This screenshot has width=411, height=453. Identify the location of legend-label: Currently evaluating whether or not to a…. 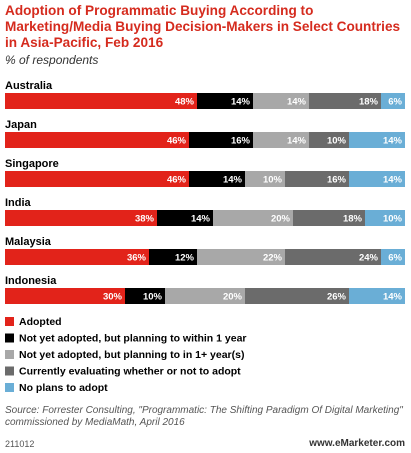
(130, 371).